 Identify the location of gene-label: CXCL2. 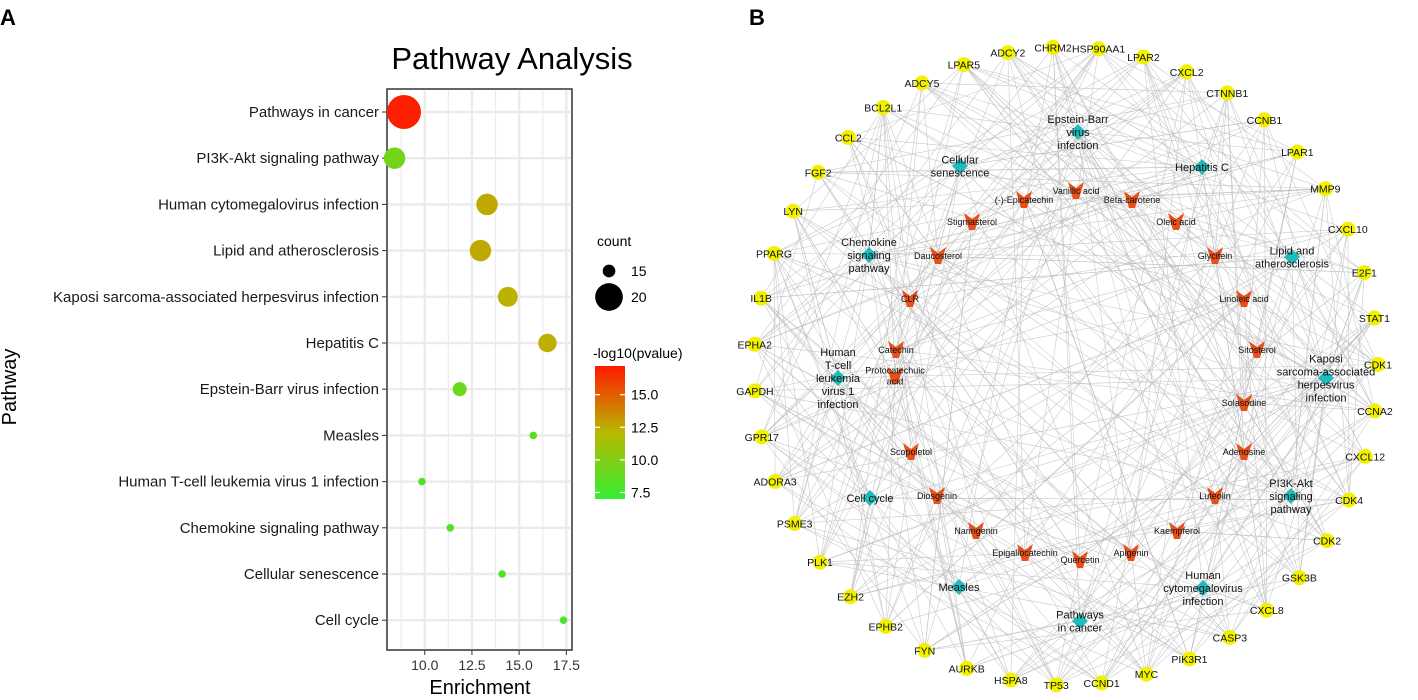
(1187, 73).